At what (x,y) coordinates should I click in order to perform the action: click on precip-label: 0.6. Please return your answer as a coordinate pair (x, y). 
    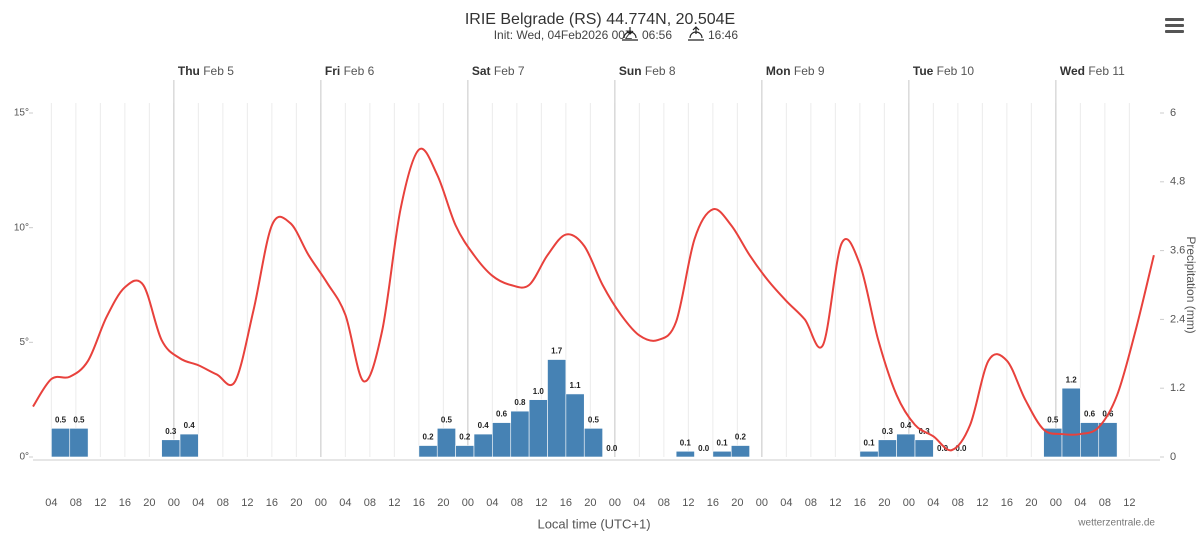
    Looking at the image, I should click on (502, 414).